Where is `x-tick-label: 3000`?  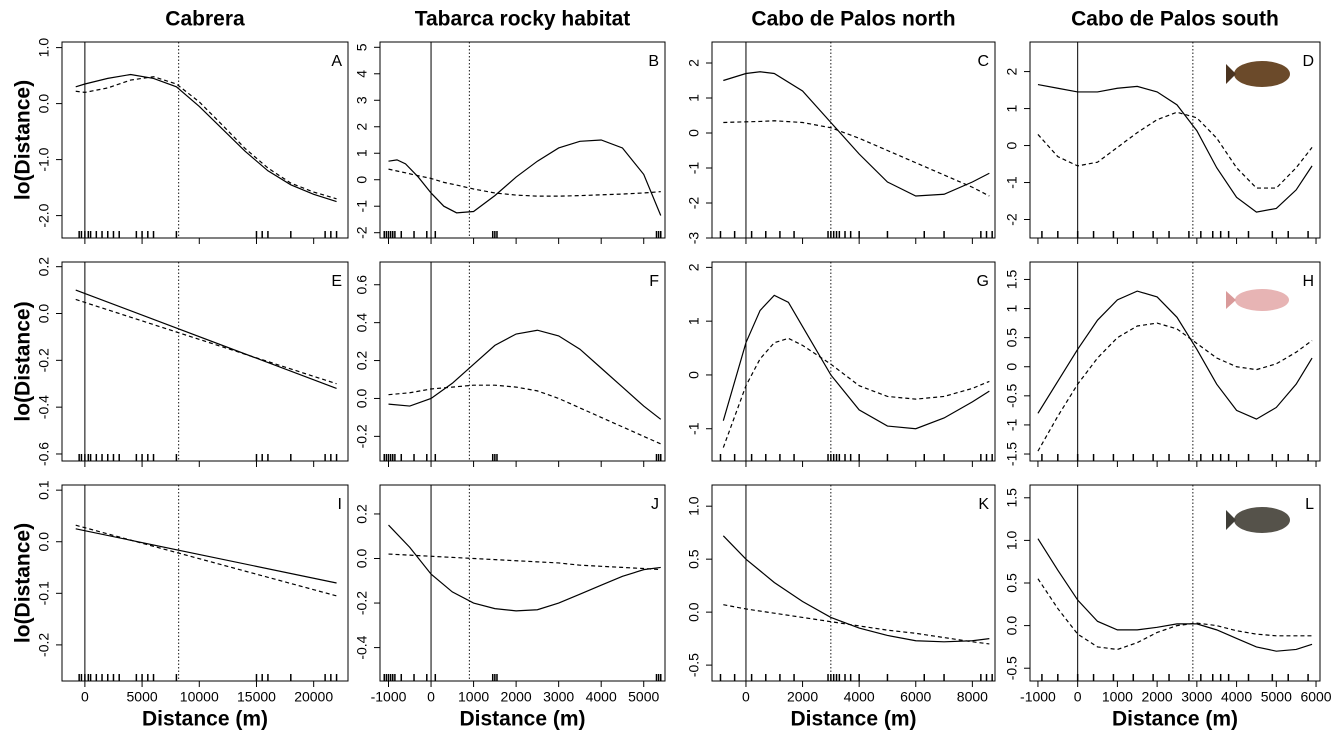 x-tick-label: 3000 is located at coordinates (558, 697).